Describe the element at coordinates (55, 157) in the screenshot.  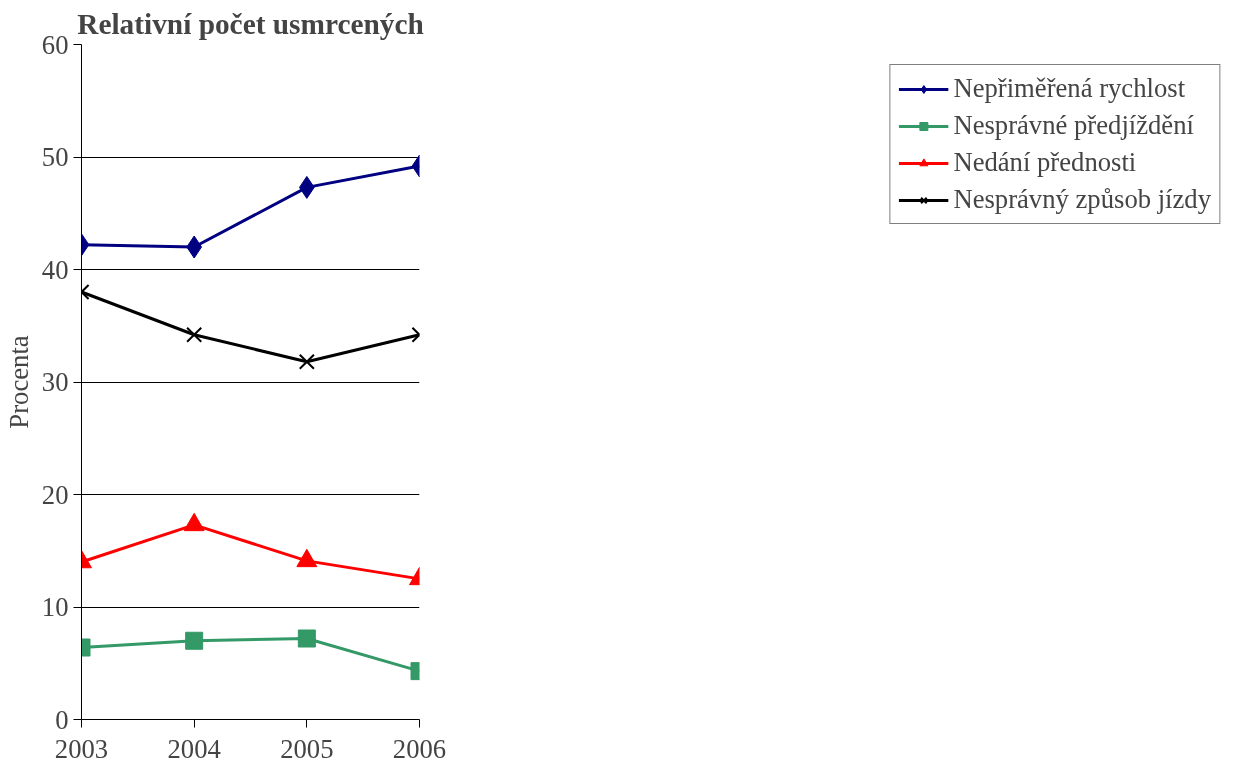
I see `y-tick-label: 50` at that location.